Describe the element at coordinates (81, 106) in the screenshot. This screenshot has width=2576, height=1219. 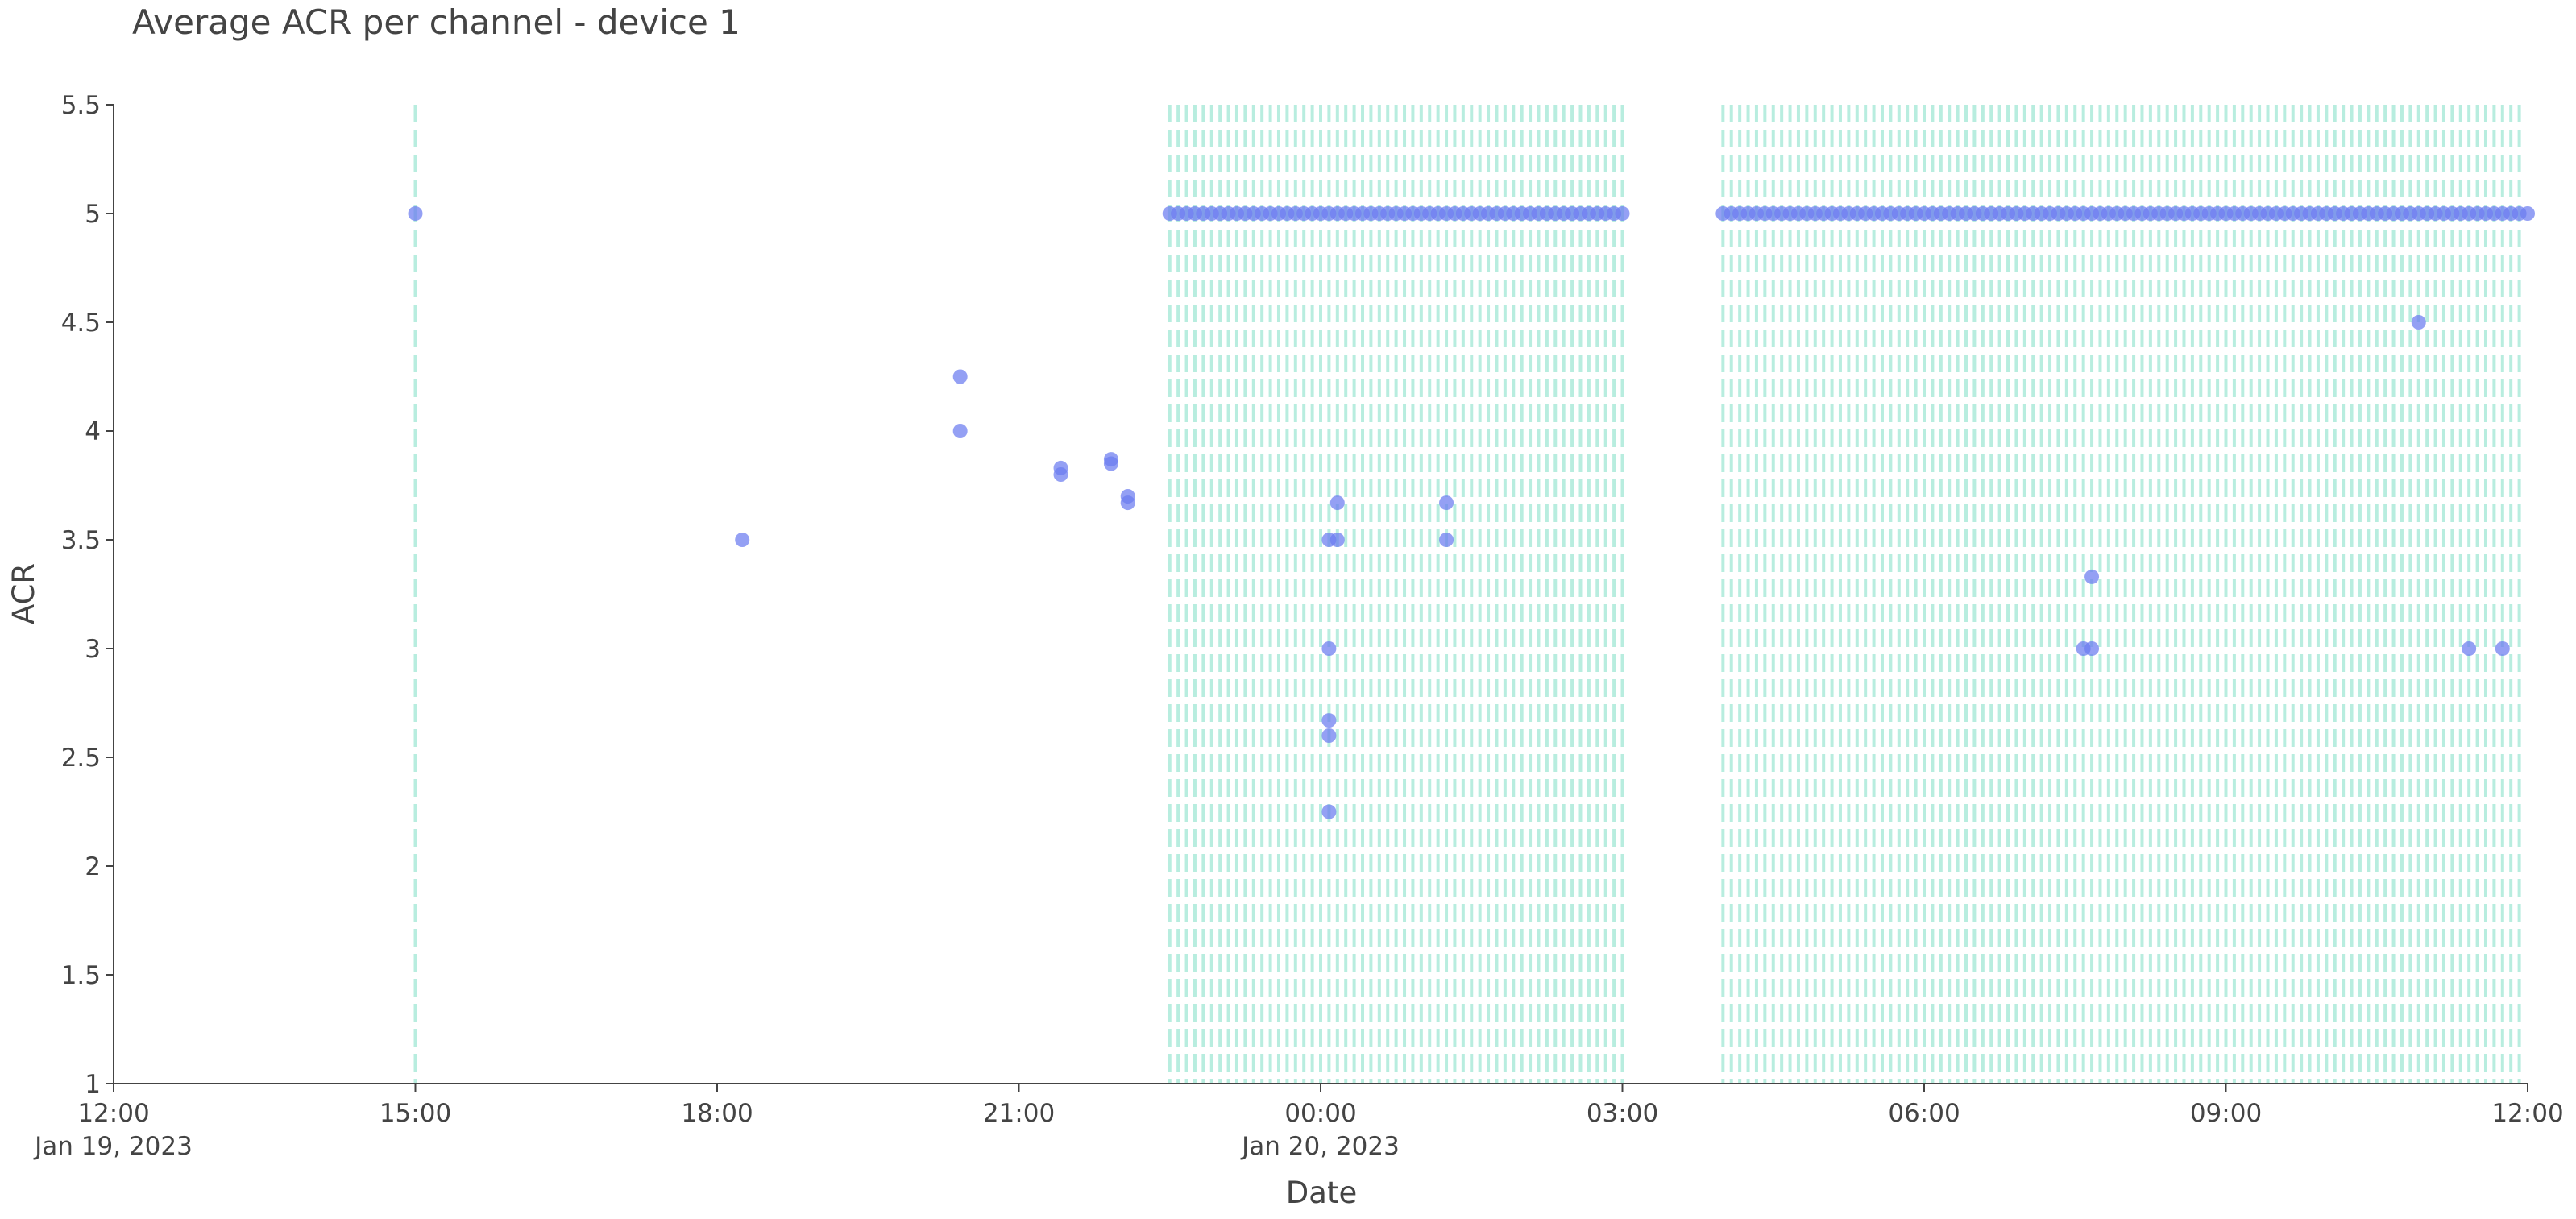
I see `y-tick-label: 5.5` at that location.